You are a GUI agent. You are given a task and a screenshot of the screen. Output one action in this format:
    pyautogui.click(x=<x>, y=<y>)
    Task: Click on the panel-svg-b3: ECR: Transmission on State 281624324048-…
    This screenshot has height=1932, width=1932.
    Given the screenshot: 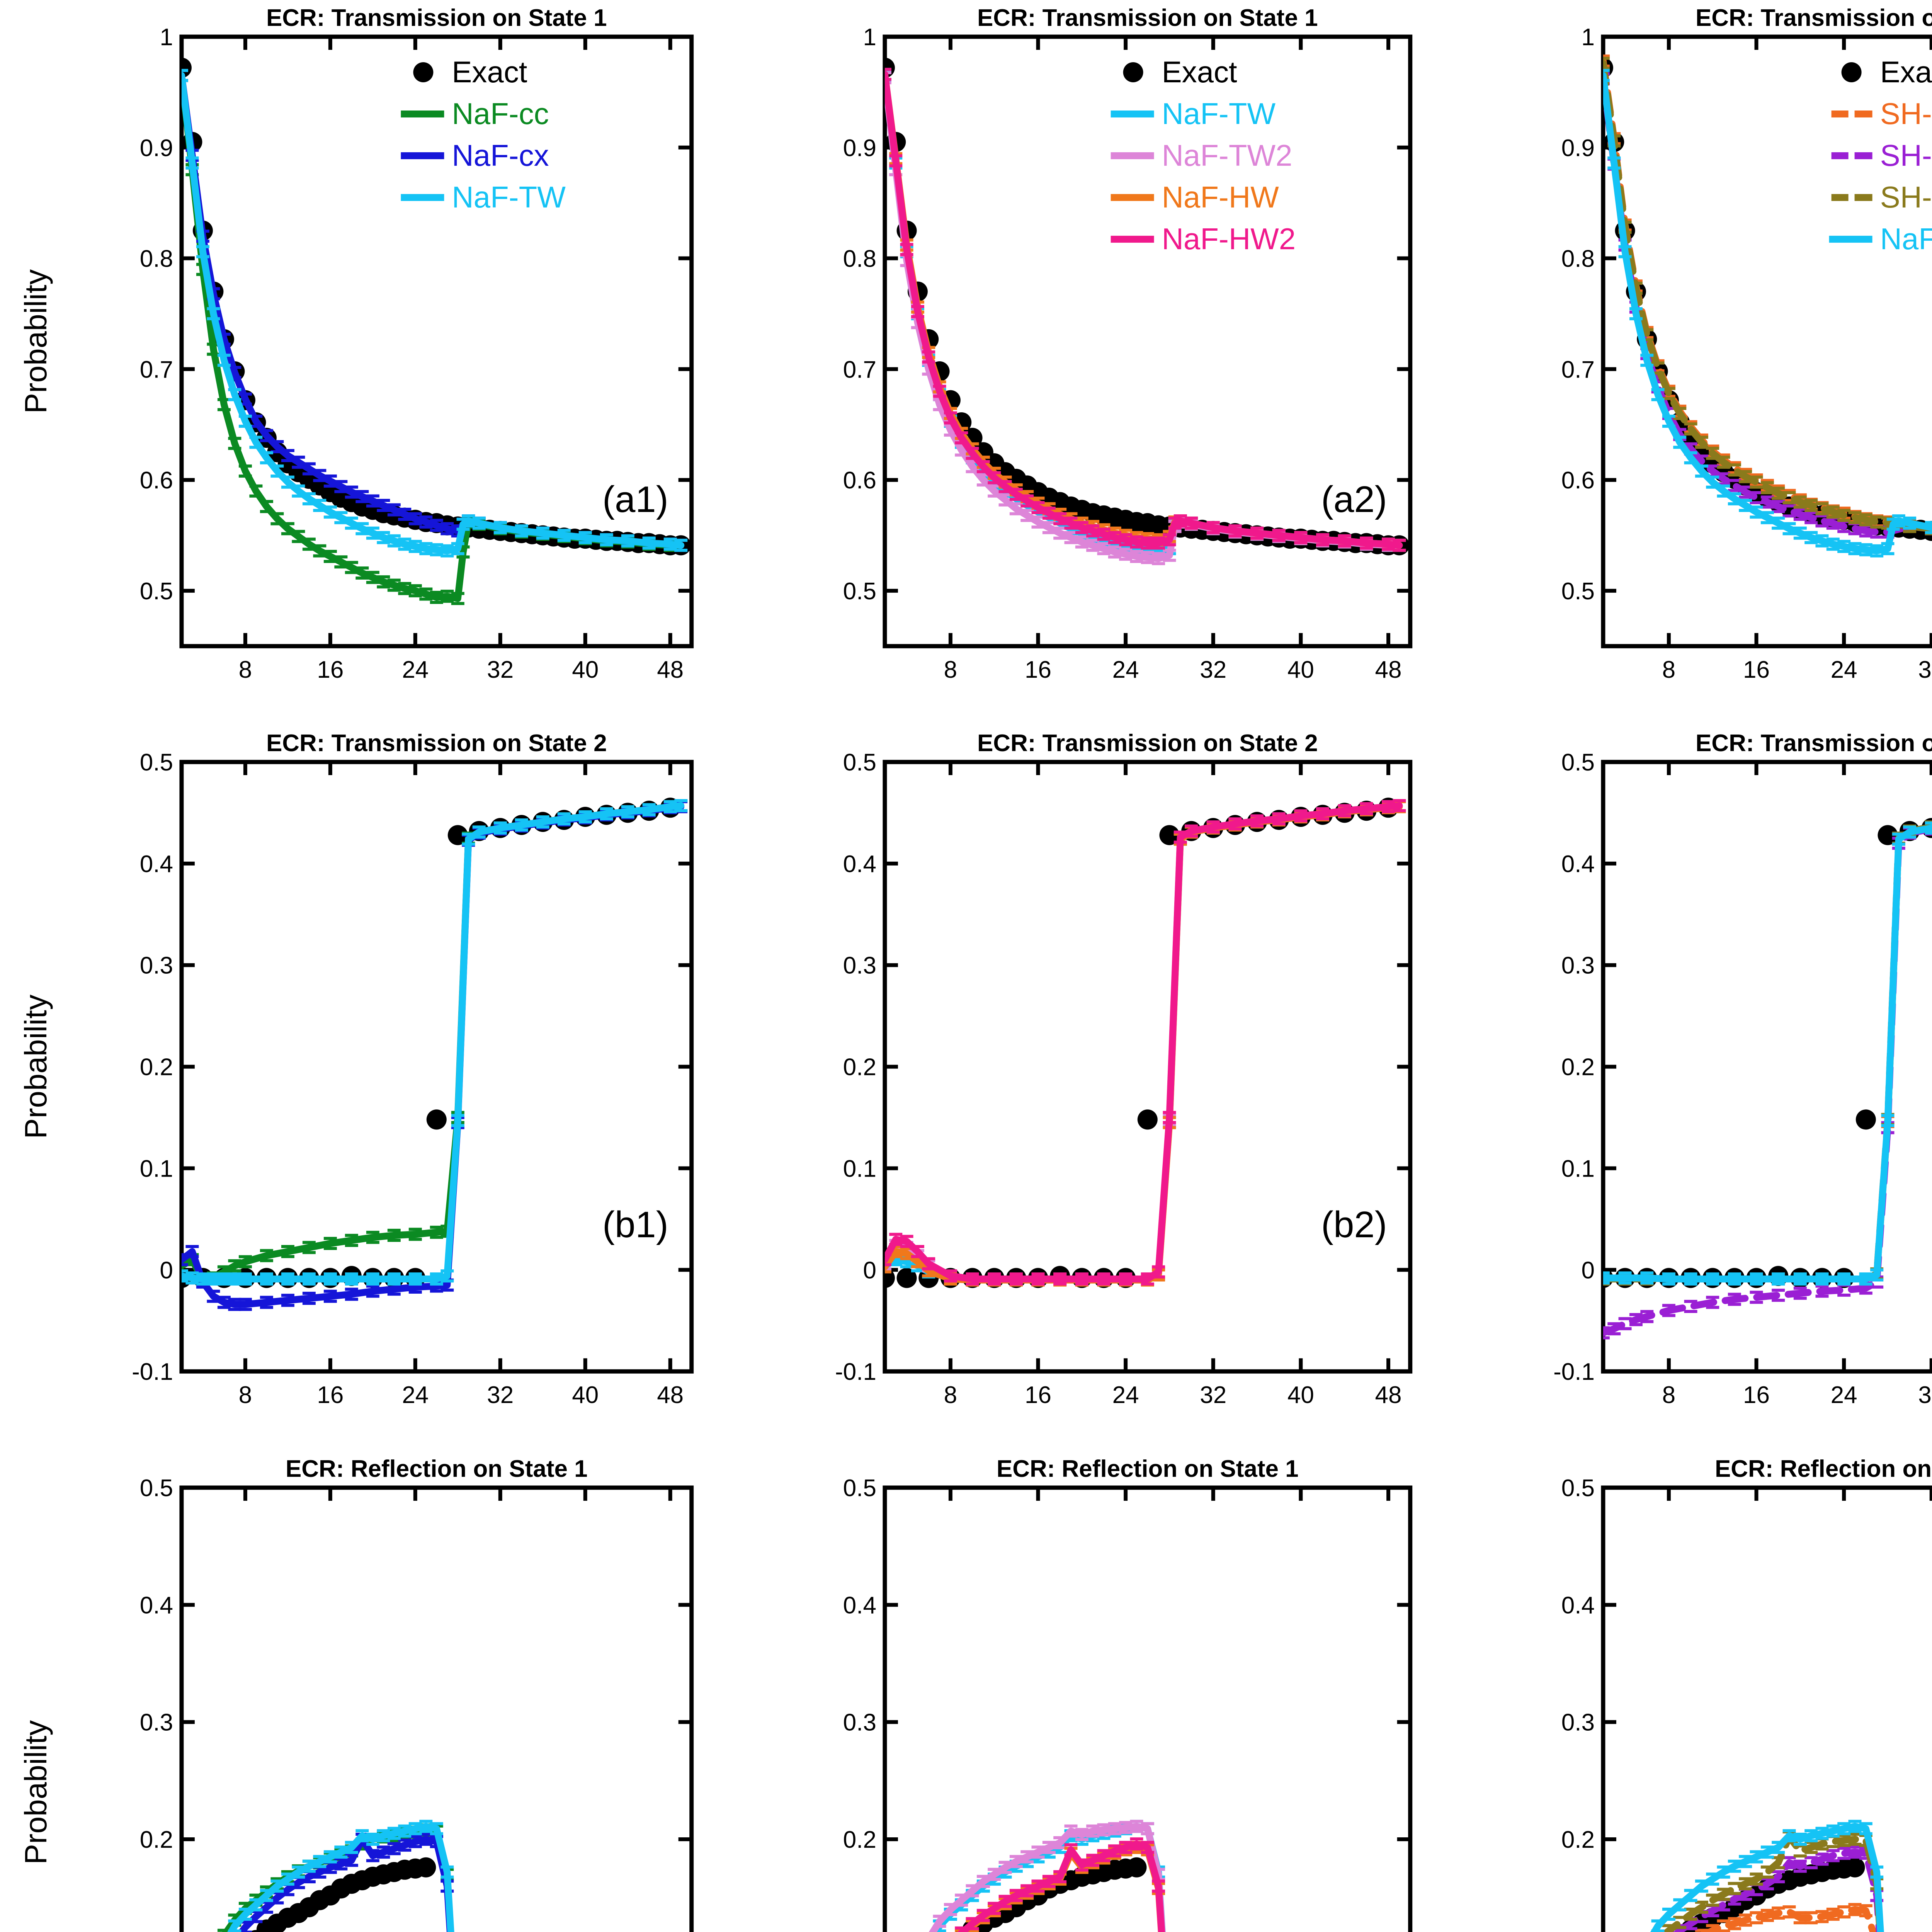 What is the action you would take?
    pyautogui.click(x=1685, y=1088)
    